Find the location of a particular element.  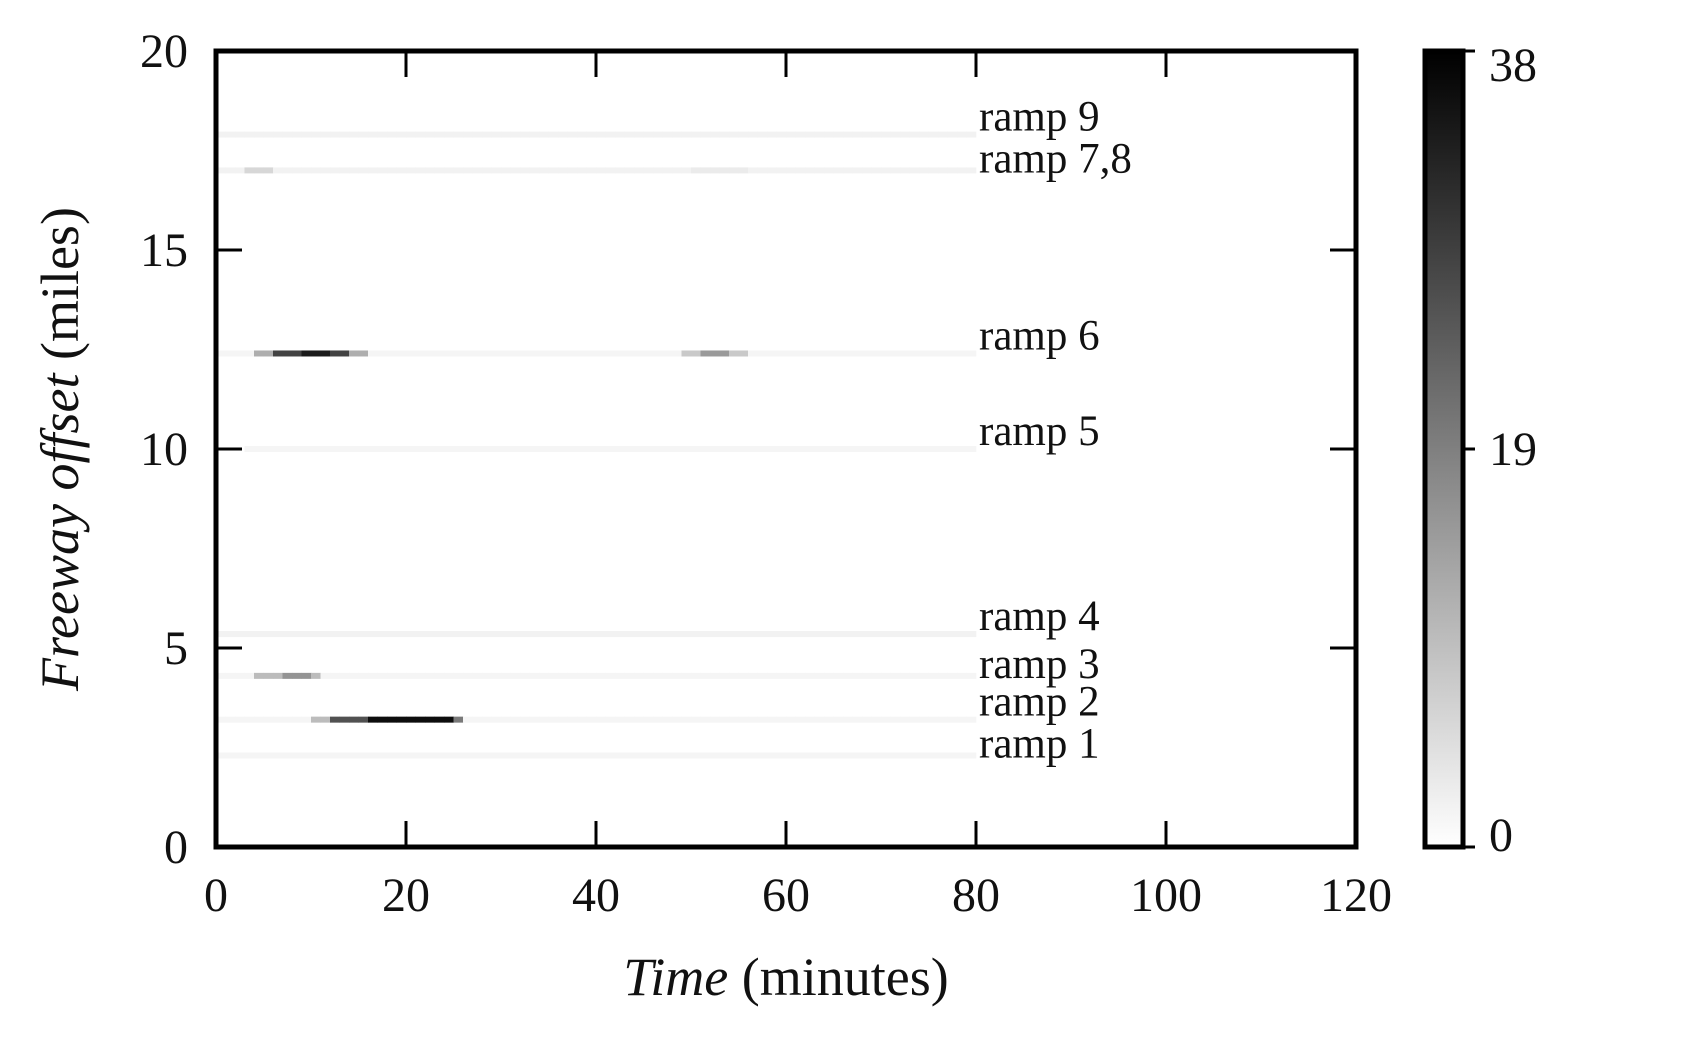

y-tick-label: 10 is located at coordinates (164, 449).